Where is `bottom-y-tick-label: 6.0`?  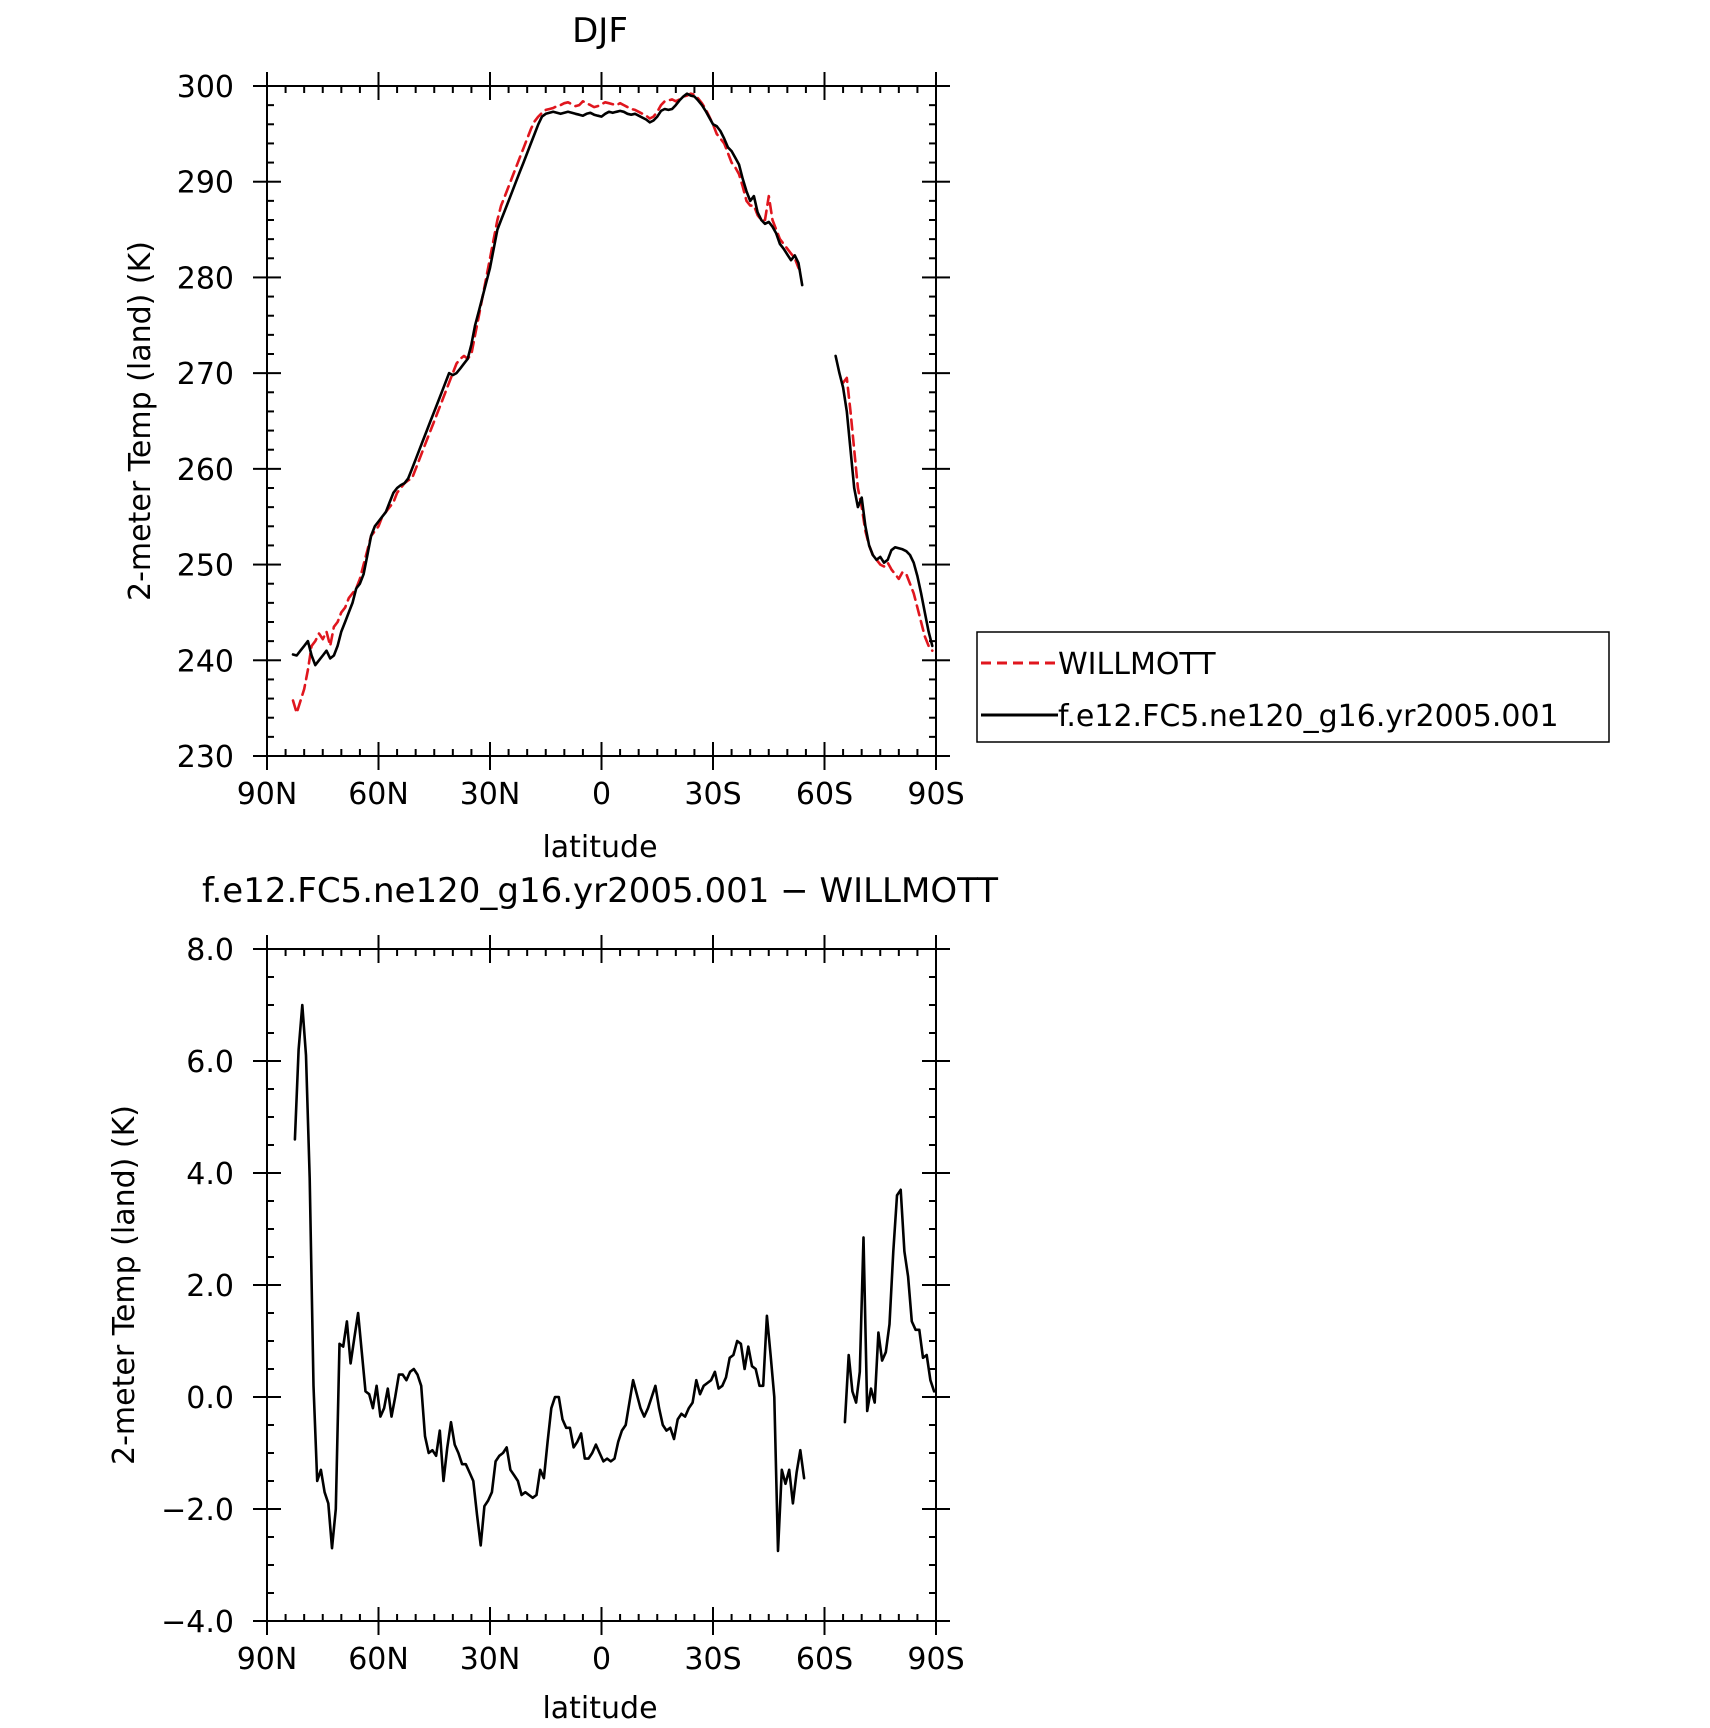 bottom-y-tick-label: 6.0 is located at coordinates (210, 1062).